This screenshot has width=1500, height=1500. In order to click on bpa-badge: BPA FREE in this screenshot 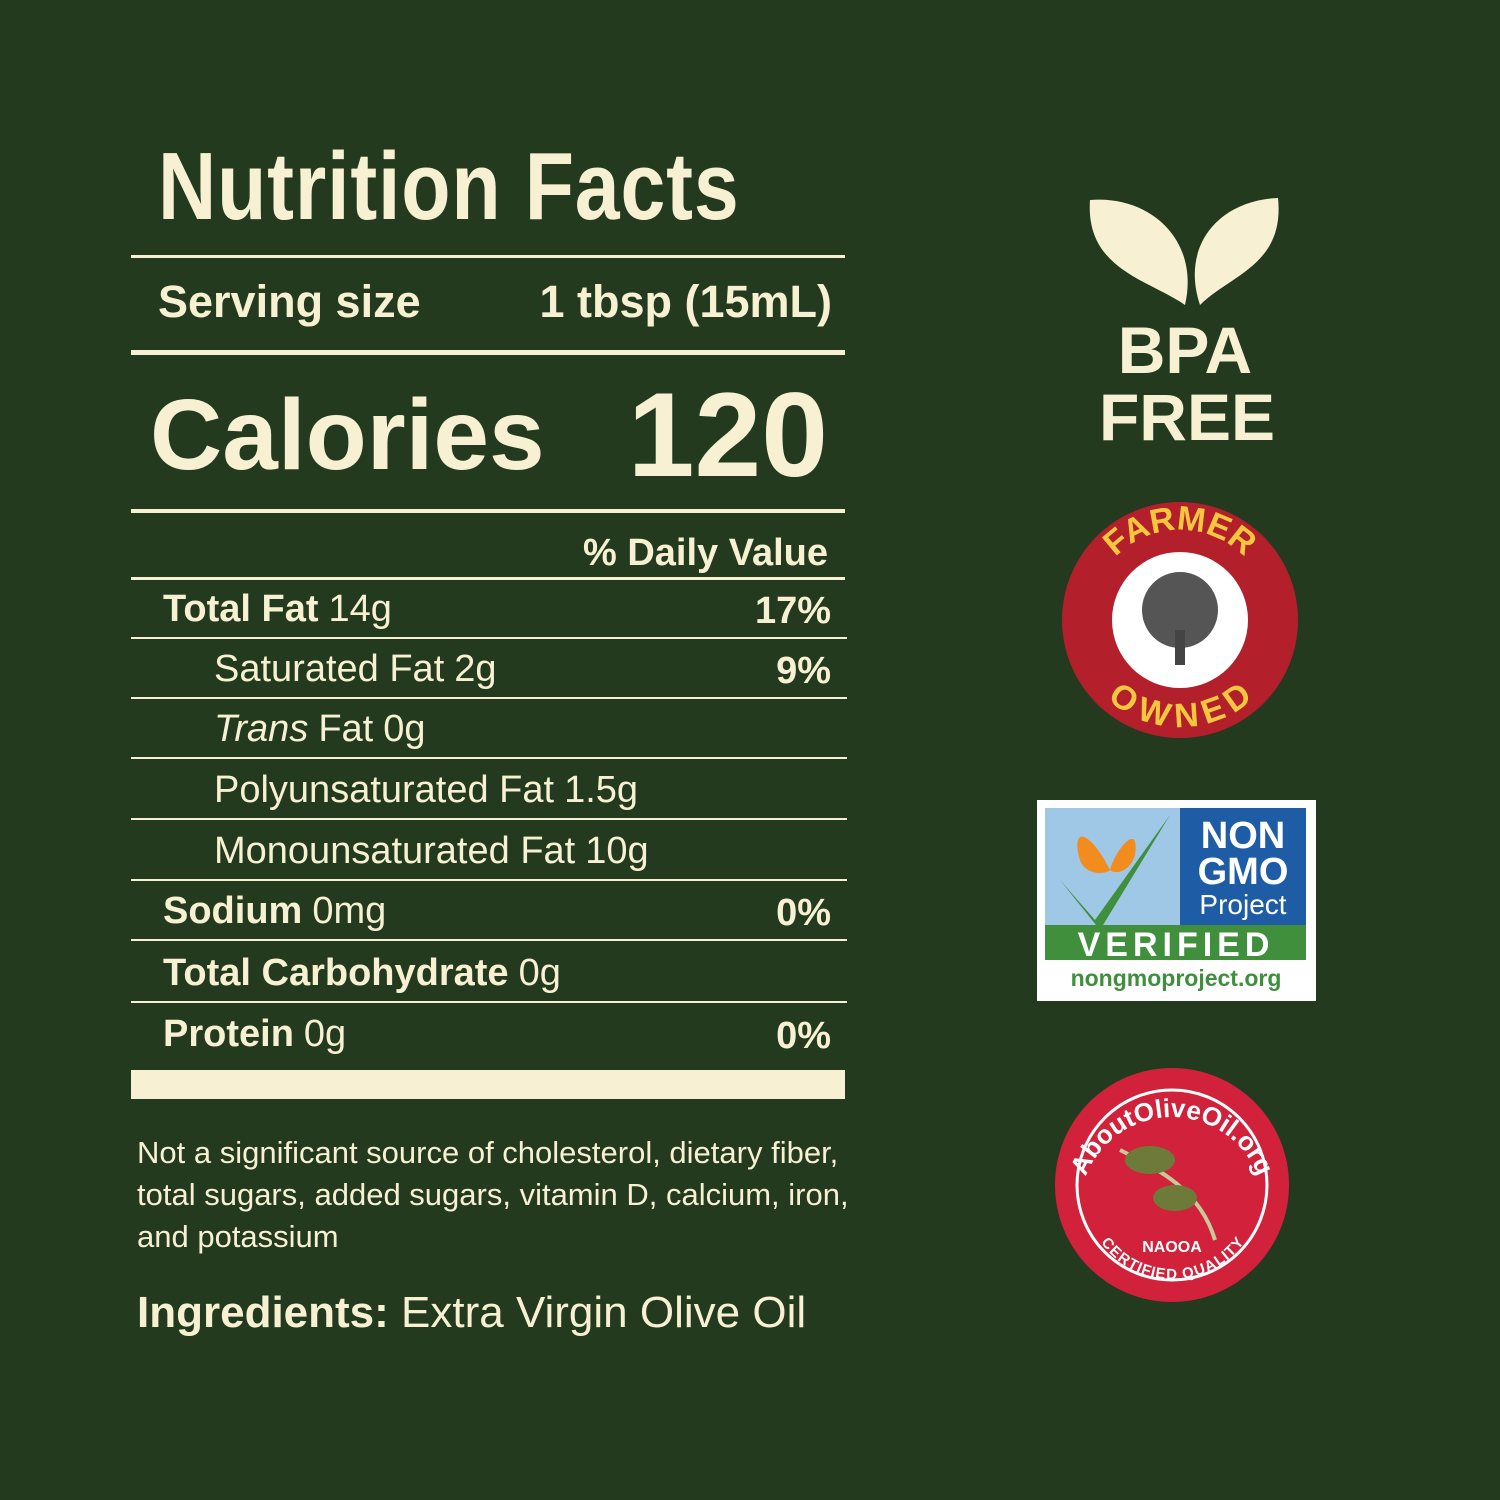, I will do `click(1184, 326)`.